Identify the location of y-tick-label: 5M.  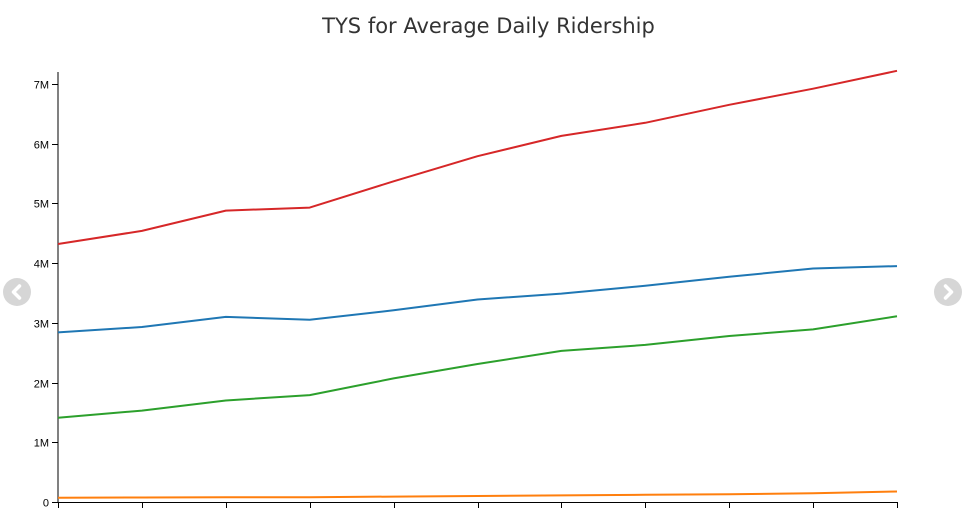
(41, 205).